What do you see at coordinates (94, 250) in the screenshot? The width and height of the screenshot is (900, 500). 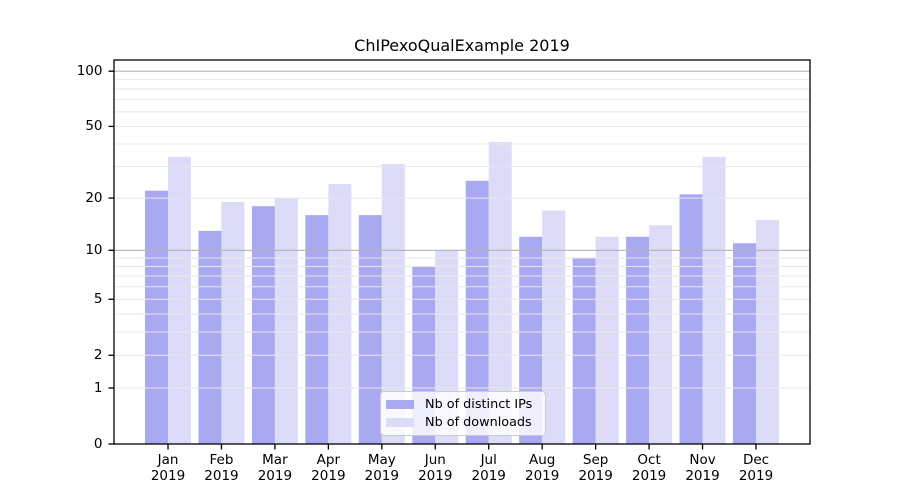 I see `ytick-label: 10` at bounding box center [94, 250].